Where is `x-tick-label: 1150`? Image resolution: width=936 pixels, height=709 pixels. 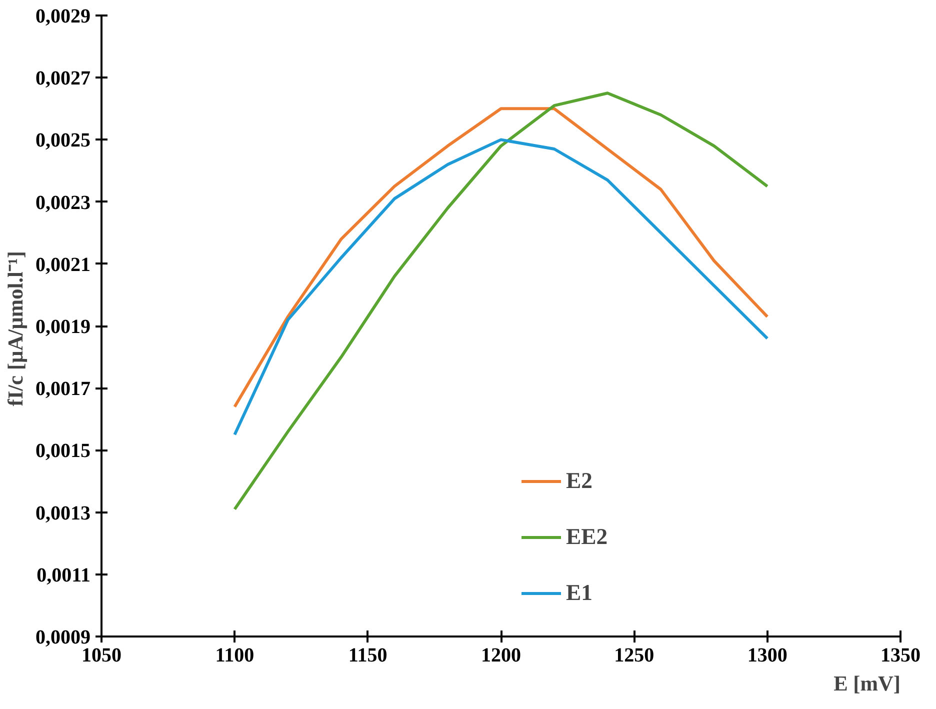 x-tick-label: 1150 is located at coordinates (368, 655).